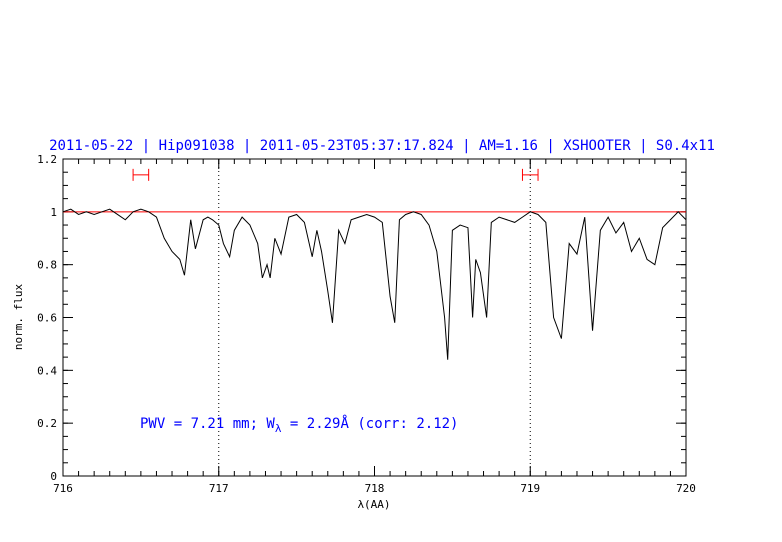 The width and height of the screenshot is (782, 542). Describe the element at coordinates (207, 424) in the screenshot. I see `pwv-text: PWV = 7.21 mm; W` at that location.